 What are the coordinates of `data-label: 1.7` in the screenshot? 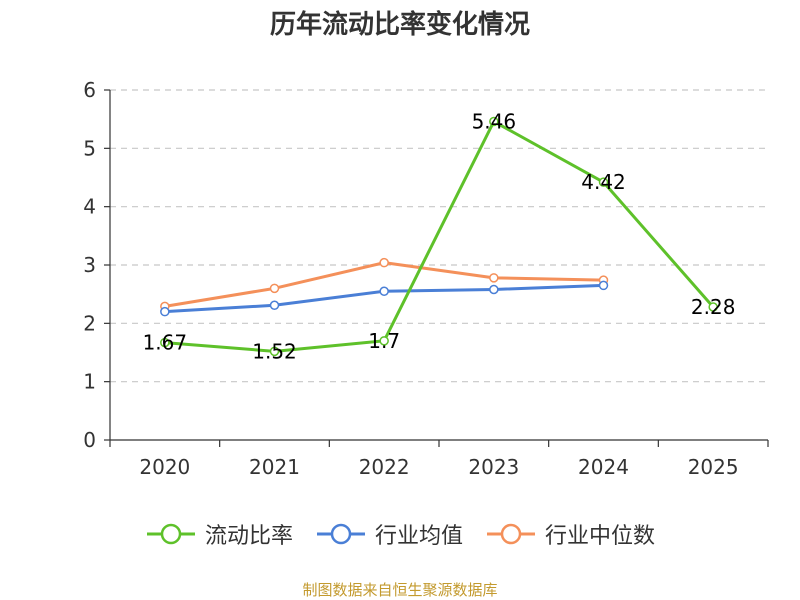 It's located at (384, 341).